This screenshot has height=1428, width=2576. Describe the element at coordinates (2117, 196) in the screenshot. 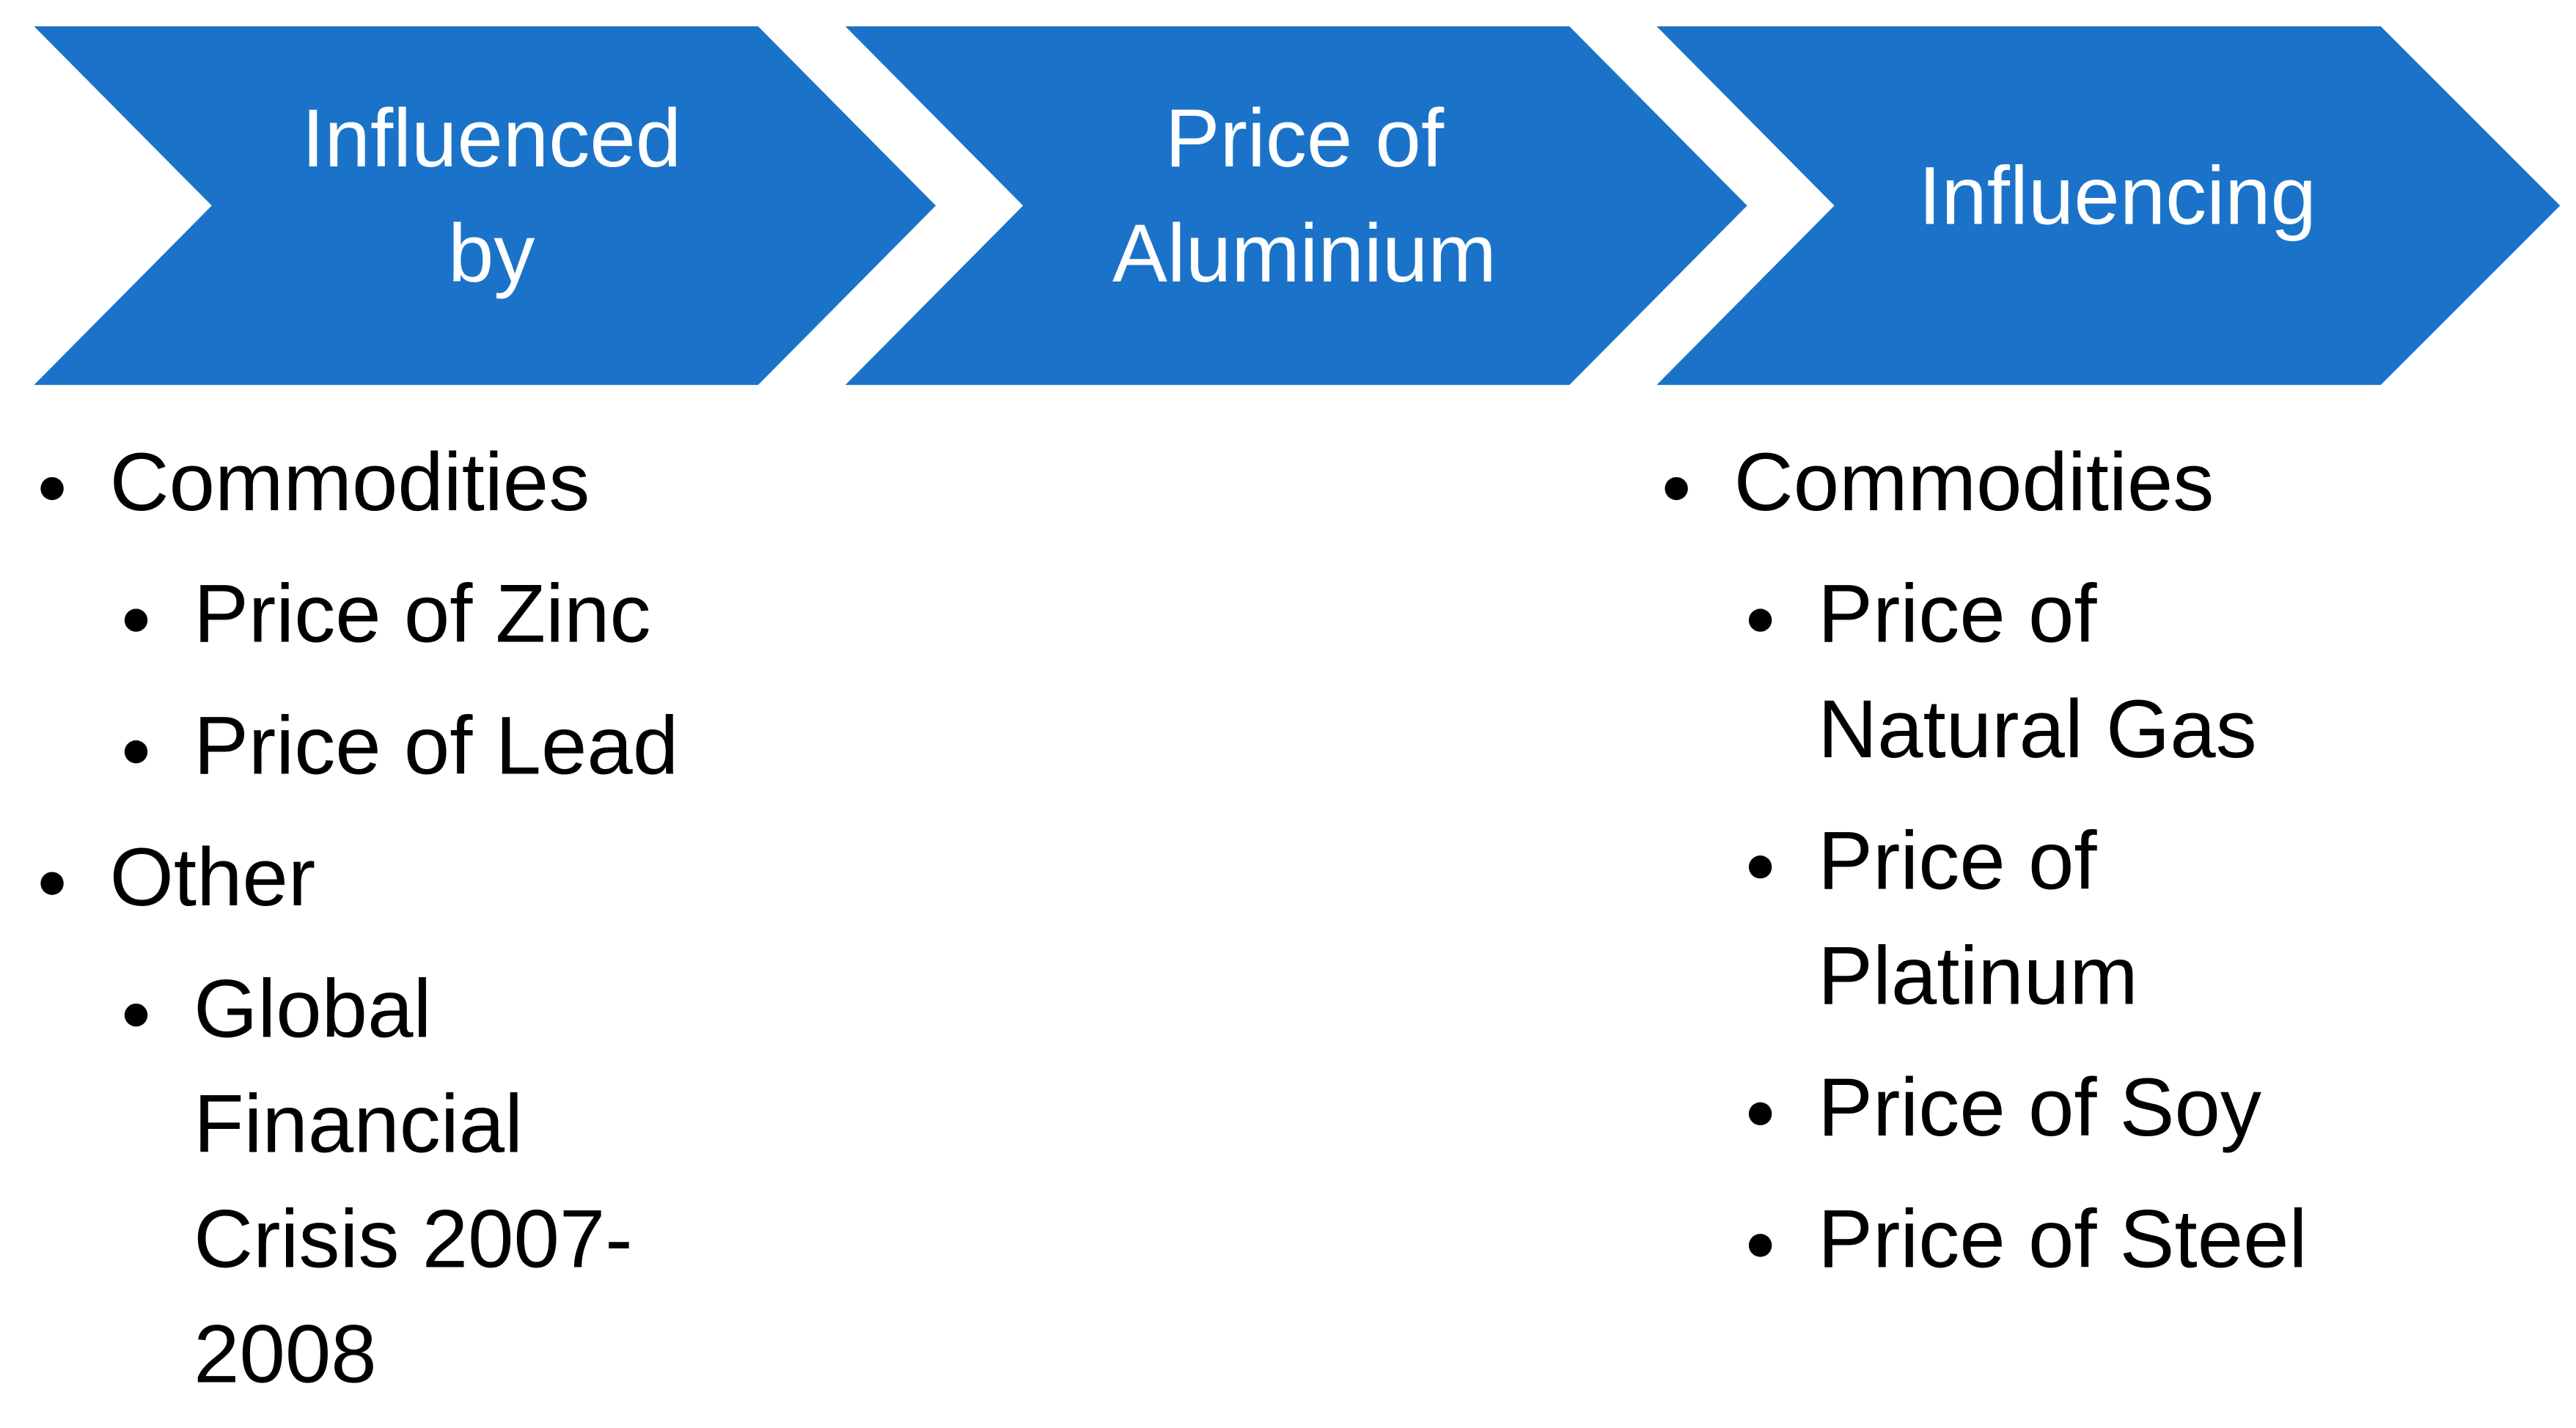

I see `step-label: Influencing` at that location.